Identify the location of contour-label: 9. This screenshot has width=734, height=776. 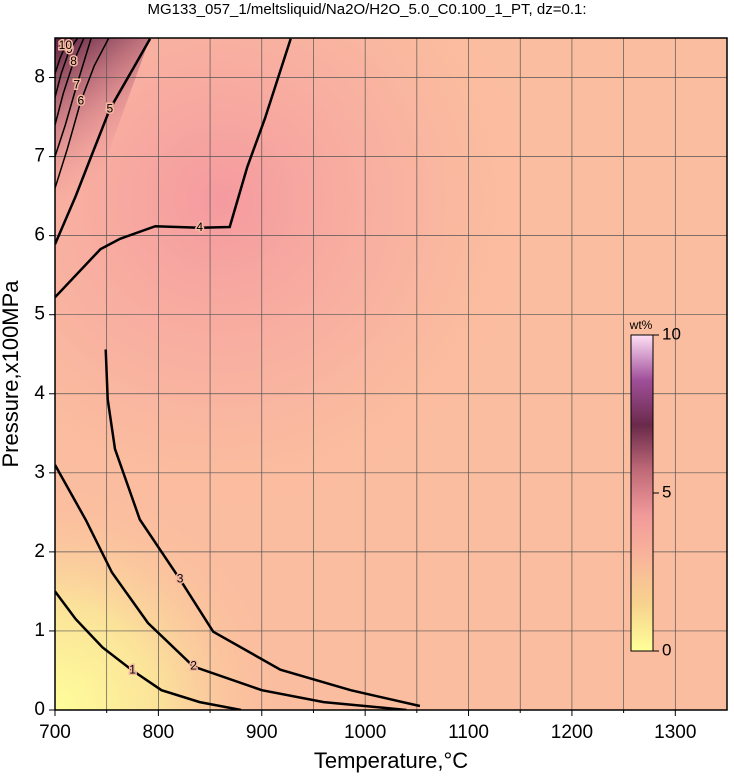
(69, 49).